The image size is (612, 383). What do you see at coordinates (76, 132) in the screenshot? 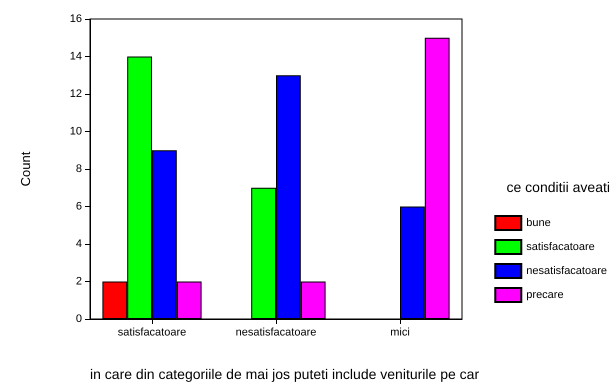
I see `y-tick-label: 10` at bounding box center [76, 132].